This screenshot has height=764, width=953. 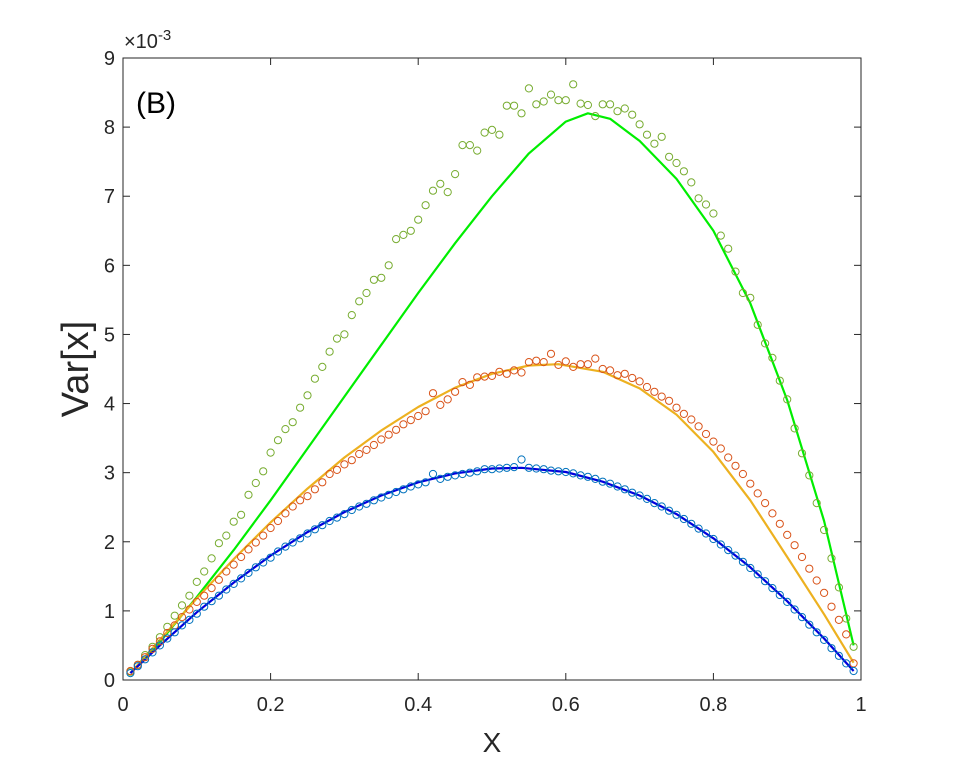 I want to click on x-tick-label: 0.2, so click(x=271, y=705).